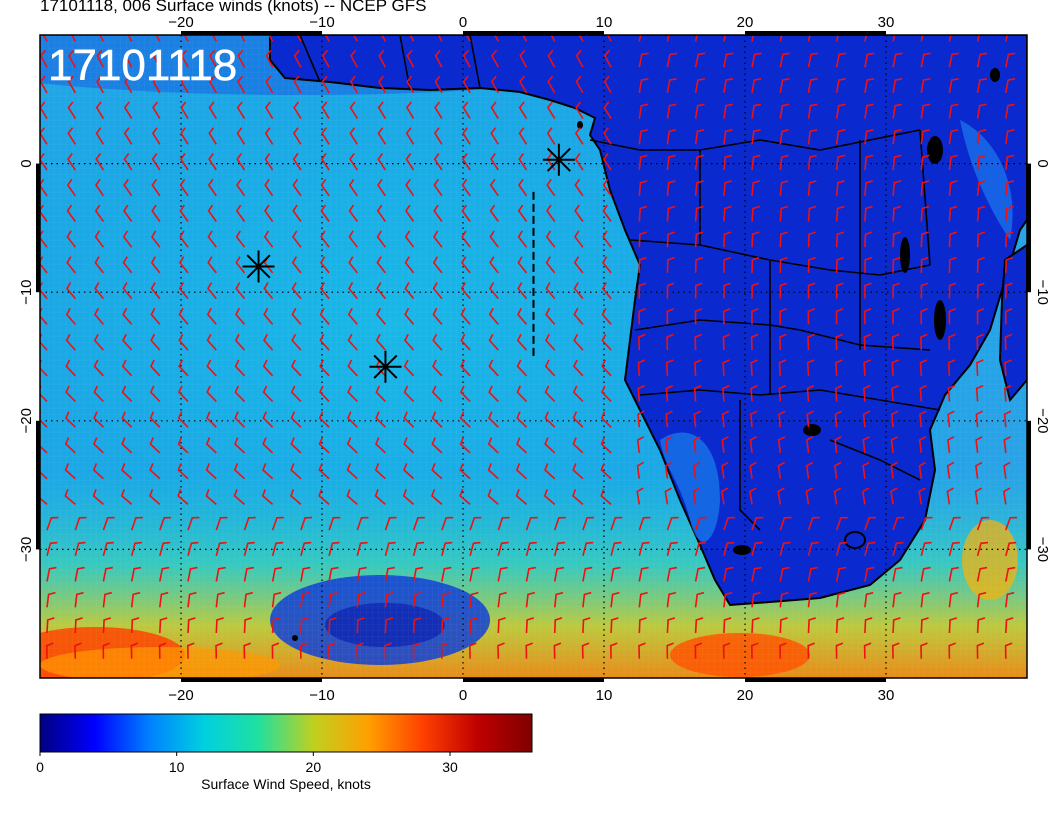  Describe the element at coordinates (40, 767) in the screenshot. I see `colorbar-tick-0: 0` at that location.